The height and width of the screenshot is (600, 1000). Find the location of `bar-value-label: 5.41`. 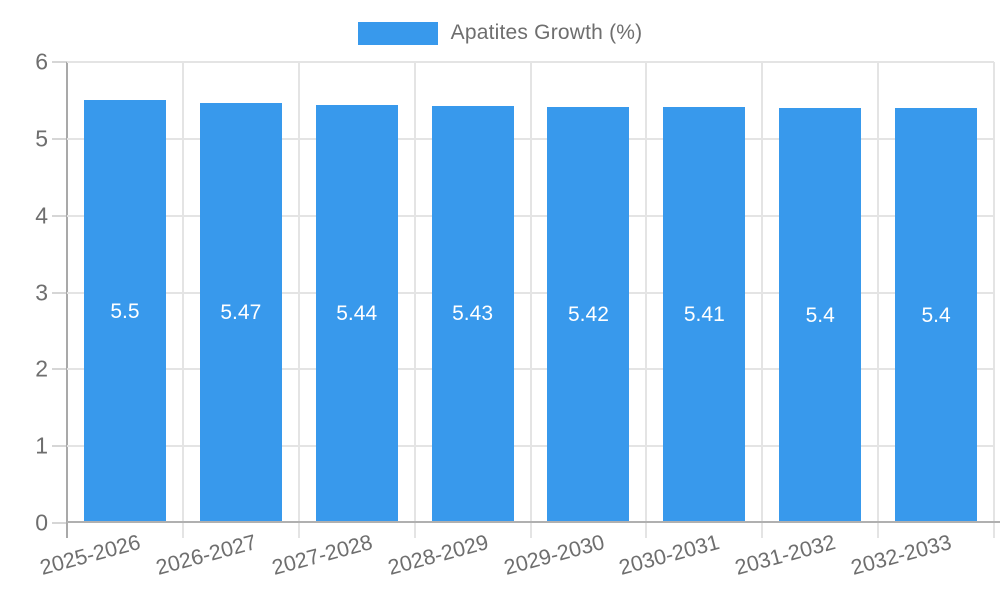

bar-value-label: 5.41 is located at coordinates (704, 315).